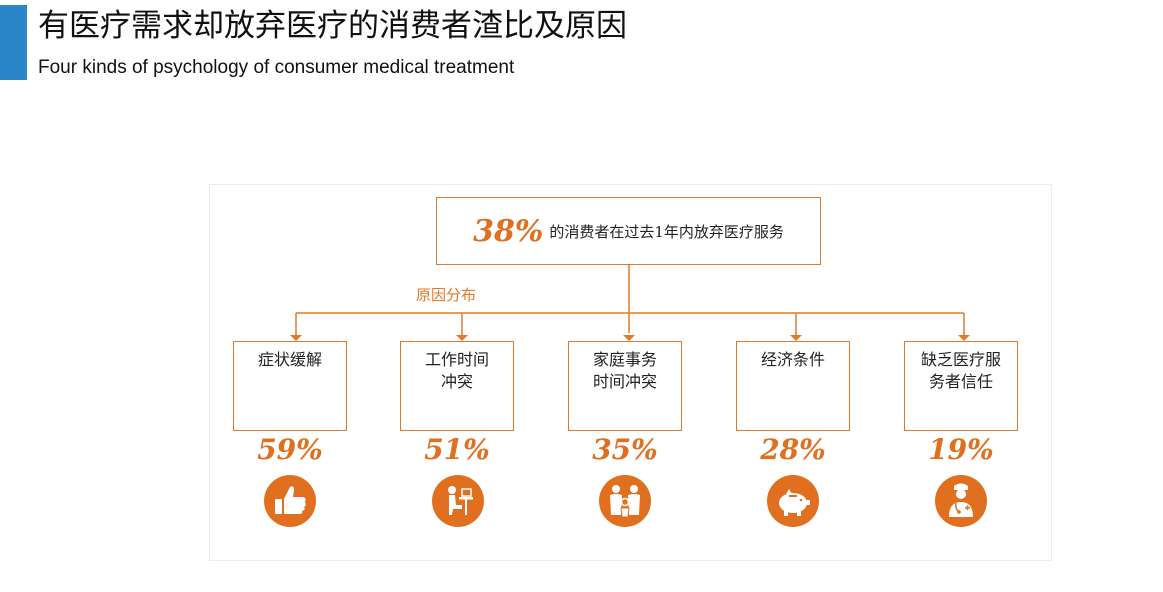 The height and width of the screenshot is (592, 1163). I want to click on summary-percent: 38%, so click(508, 231).